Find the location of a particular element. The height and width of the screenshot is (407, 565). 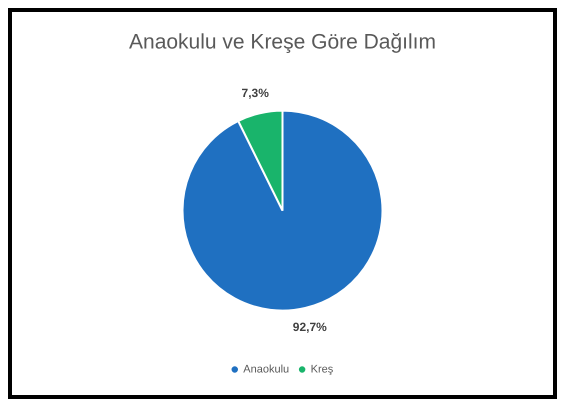

data-label: 7,3% is located at coordinates (256, 93).